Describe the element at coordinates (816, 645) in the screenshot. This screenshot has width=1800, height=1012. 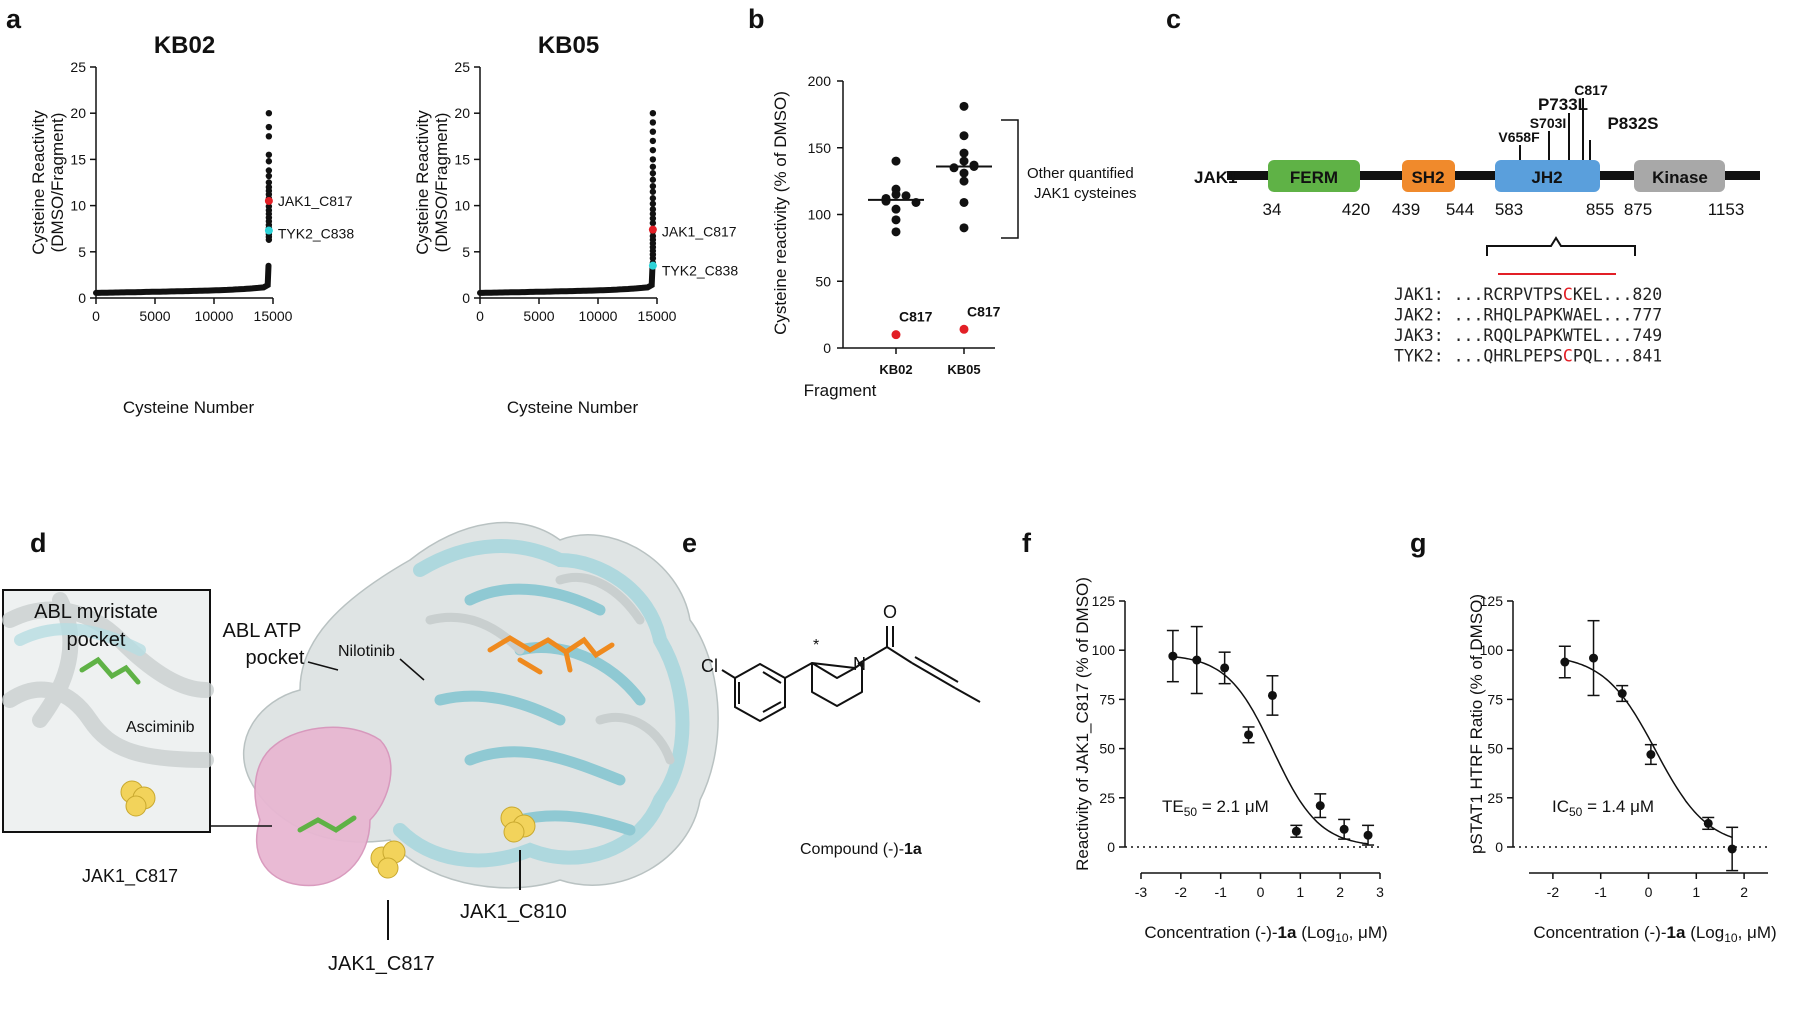
I see `stereo-marker: *` at that location.